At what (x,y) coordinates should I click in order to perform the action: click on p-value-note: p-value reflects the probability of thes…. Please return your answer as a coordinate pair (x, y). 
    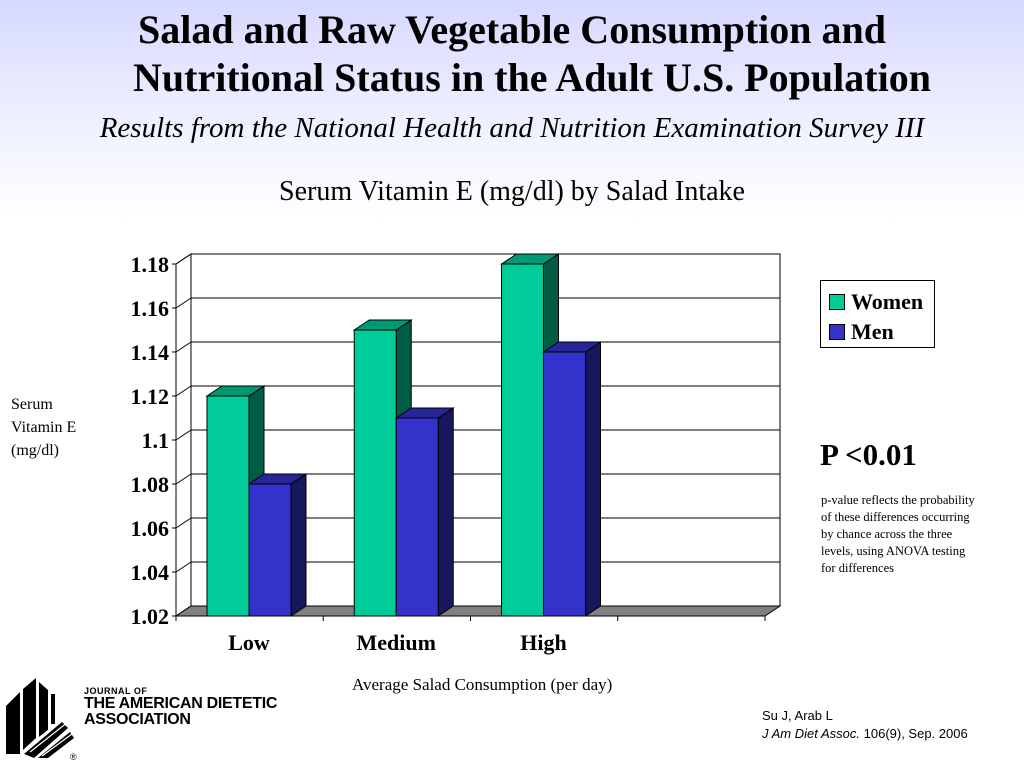
    Looking at the image, I should click on (898, 534).